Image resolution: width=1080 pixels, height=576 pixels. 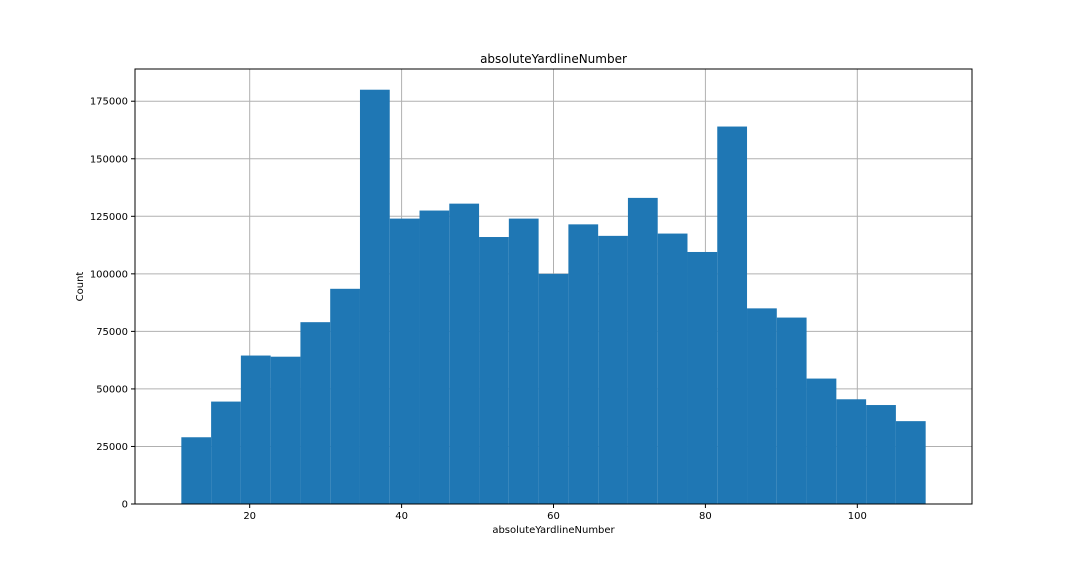 I want to click on y-tick-label: 75000, so click(x=112, y=332).